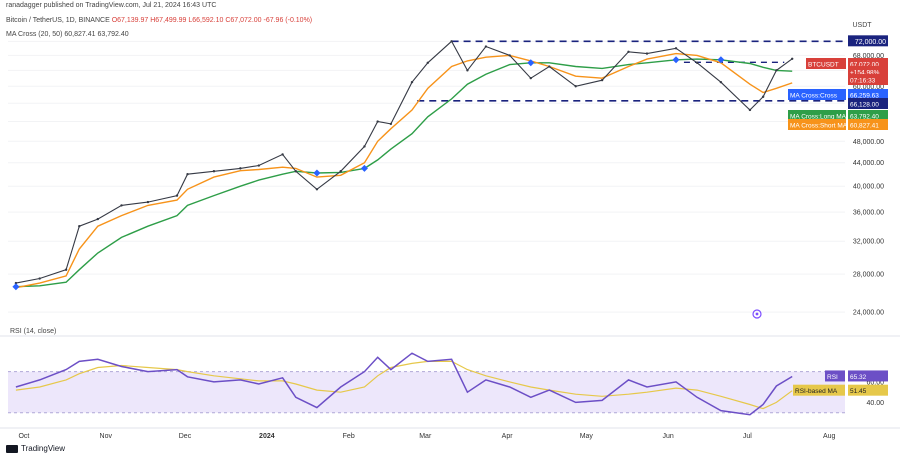 The image size is (900, 460). I want to click on time-axis: Oct Nov Dec 2024 Feb Mar Apr May Jun Jul Aug, so click(426, 436).